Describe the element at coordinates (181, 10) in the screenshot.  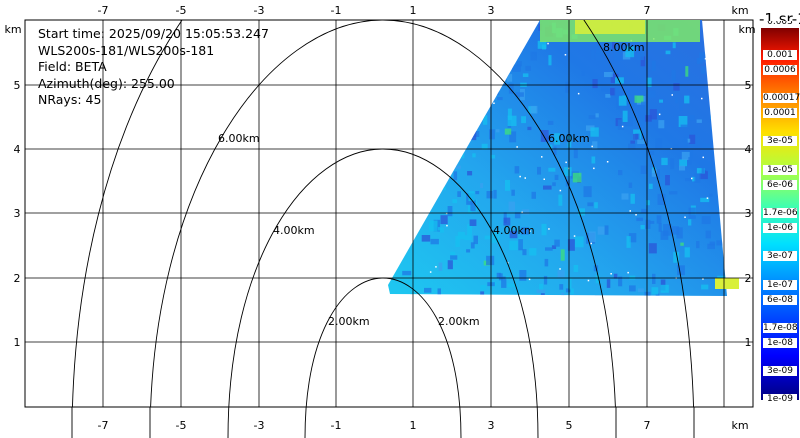
I see `x-tick-top: -5` at that location.